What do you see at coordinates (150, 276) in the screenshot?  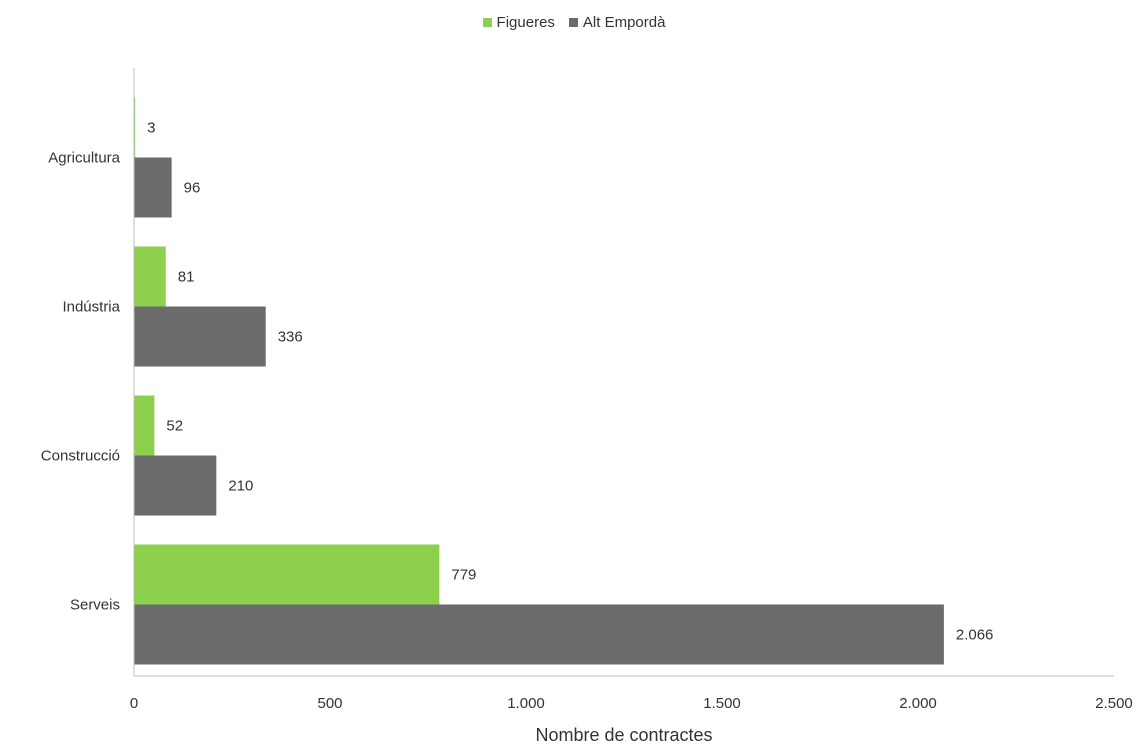 I see `bar-figueres-industria` at bounding box center [150, 276].